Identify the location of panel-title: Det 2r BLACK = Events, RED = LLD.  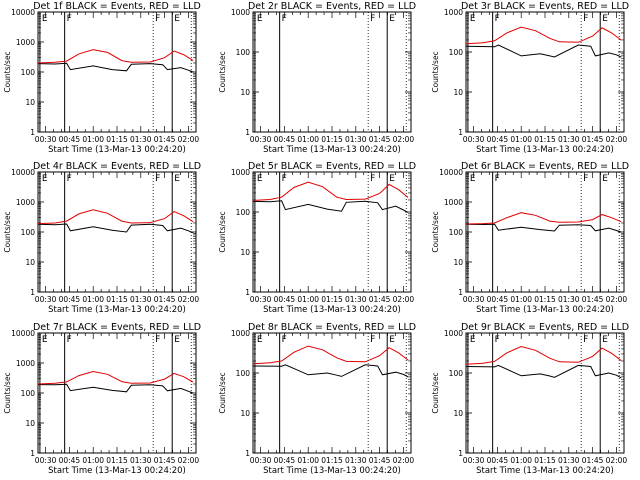
(332, 6).